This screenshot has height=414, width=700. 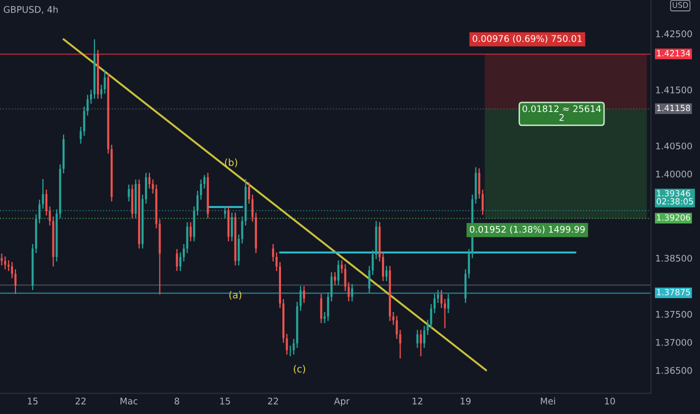 What do you see at coordinates (673, 53) in the screenshot?
I see `ref-line-label: 1.42134` at bounding box center [673, 53].